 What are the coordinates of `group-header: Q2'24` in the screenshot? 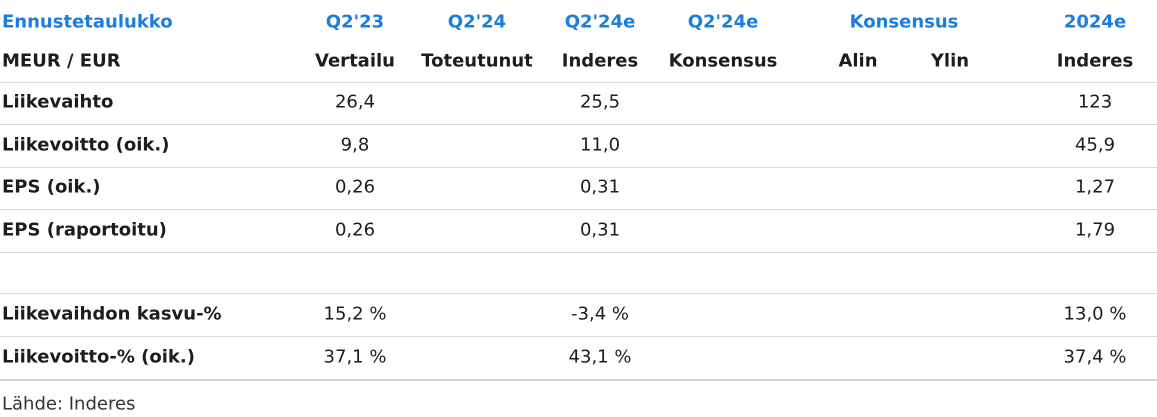 It's located at (477, 22).